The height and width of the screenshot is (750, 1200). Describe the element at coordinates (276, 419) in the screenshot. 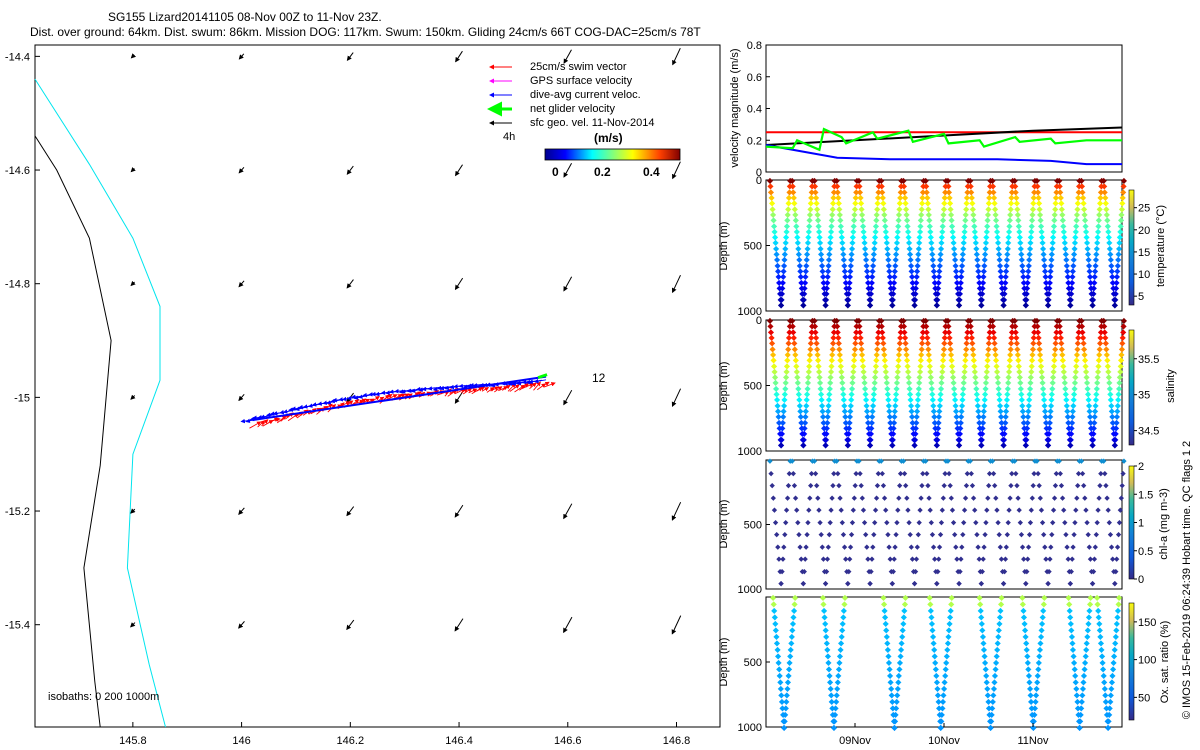

I see `swim-vector` at that location.